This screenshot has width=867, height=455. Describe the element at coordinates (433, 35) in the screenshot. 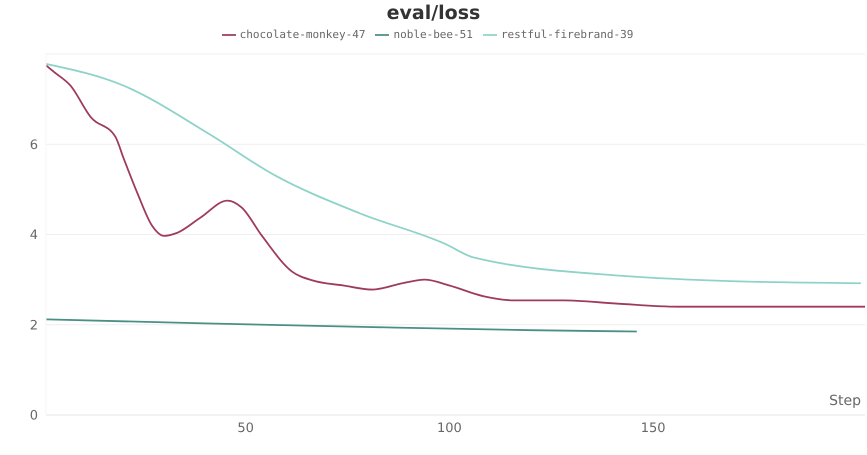

I see `legend-label: noble-bee-51` at that location.